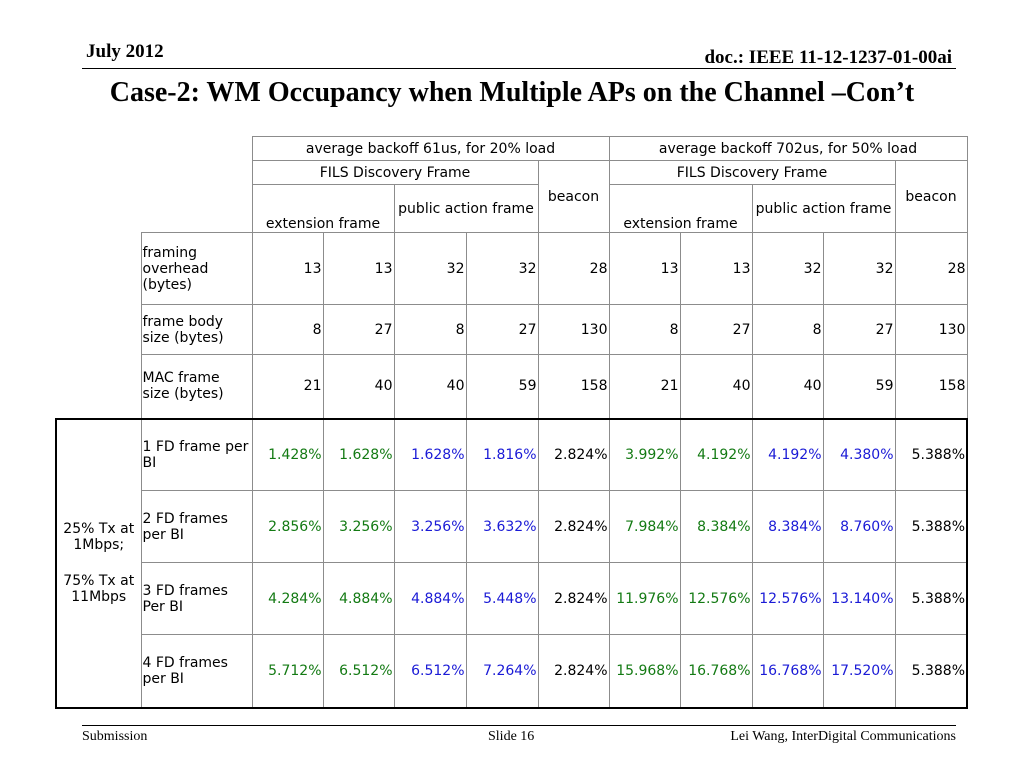 The width and height of the screenshot is (1024, 768). Describe the element at coordinates (99, 589) in the screenshot. I see `tx-rate-label-2: 75% Tx at 11Mbps` at that location.